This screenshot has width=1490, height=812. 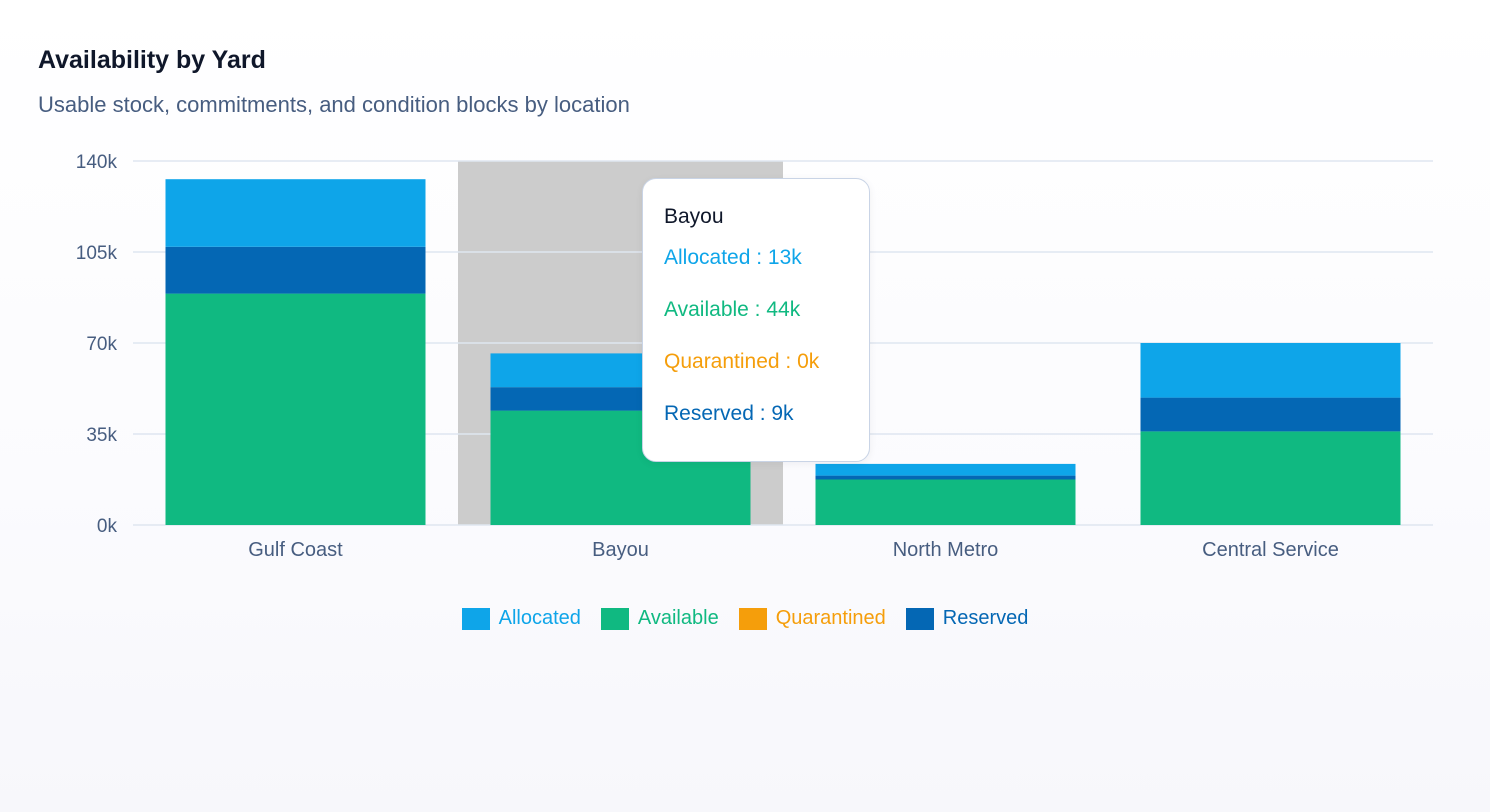 What do you see at coordinates (945, 502) in the screenshot?
I see `bar-available-north-metro` at bounding box center [945, 502].